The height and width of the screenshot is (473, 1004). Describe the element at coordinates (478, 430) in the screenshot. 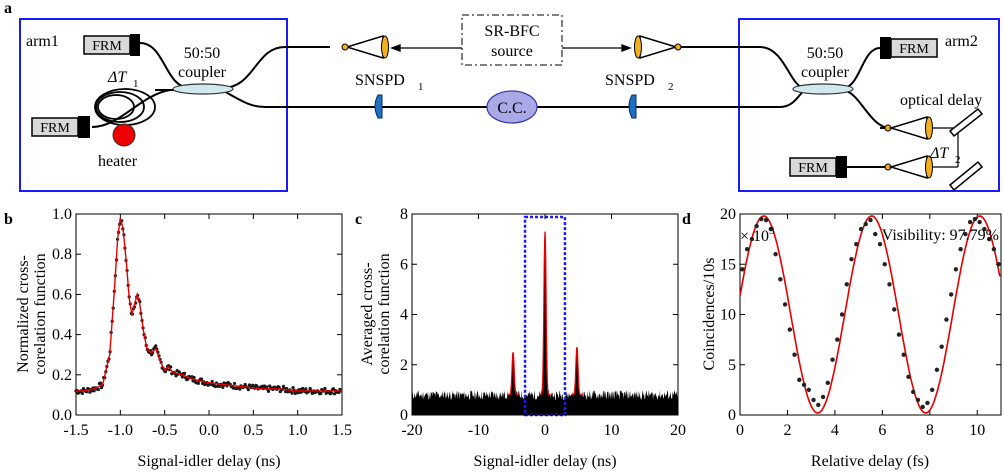

I see `x-tick-label: -10` at that location.